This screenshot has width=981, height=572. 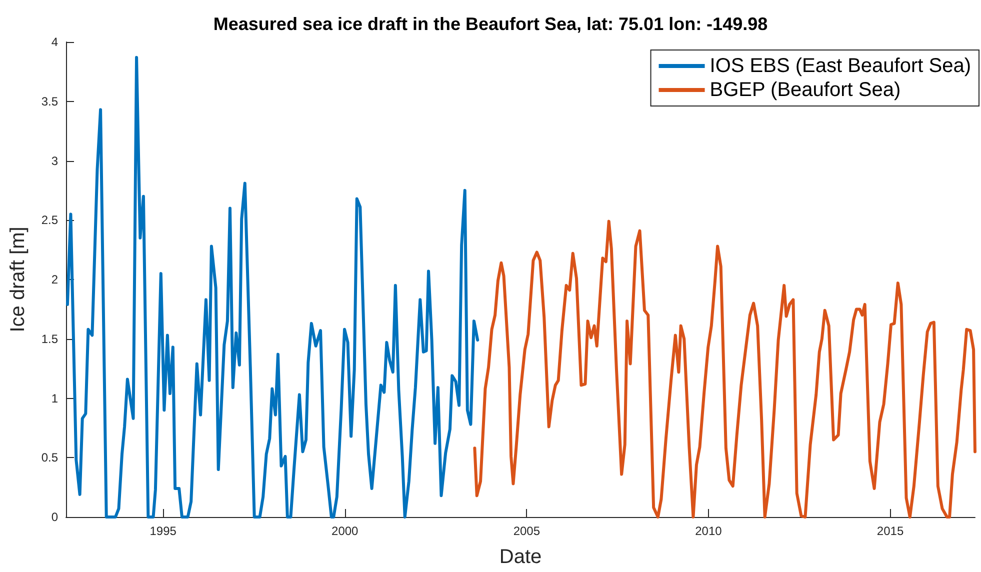 What do you see at coordinates (526, 531) in the screenshot?
I see `x-tick-label: 2005` at bounding box center [526, 531].